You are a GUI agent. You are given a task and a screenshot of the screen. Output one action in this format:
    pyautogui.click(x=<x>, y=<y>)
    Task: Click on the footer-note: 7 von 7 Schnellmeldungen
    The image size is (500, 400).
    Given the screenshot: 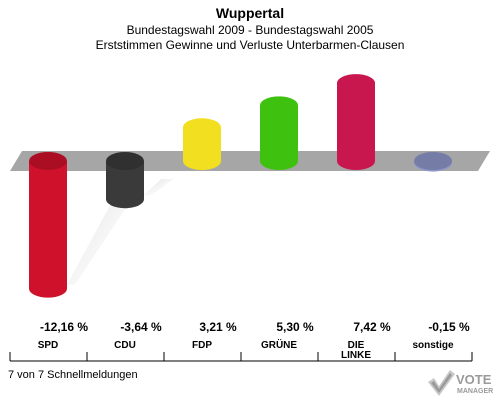 What is the action you would take?
    pyautogui.click(x=73, y=375)
    